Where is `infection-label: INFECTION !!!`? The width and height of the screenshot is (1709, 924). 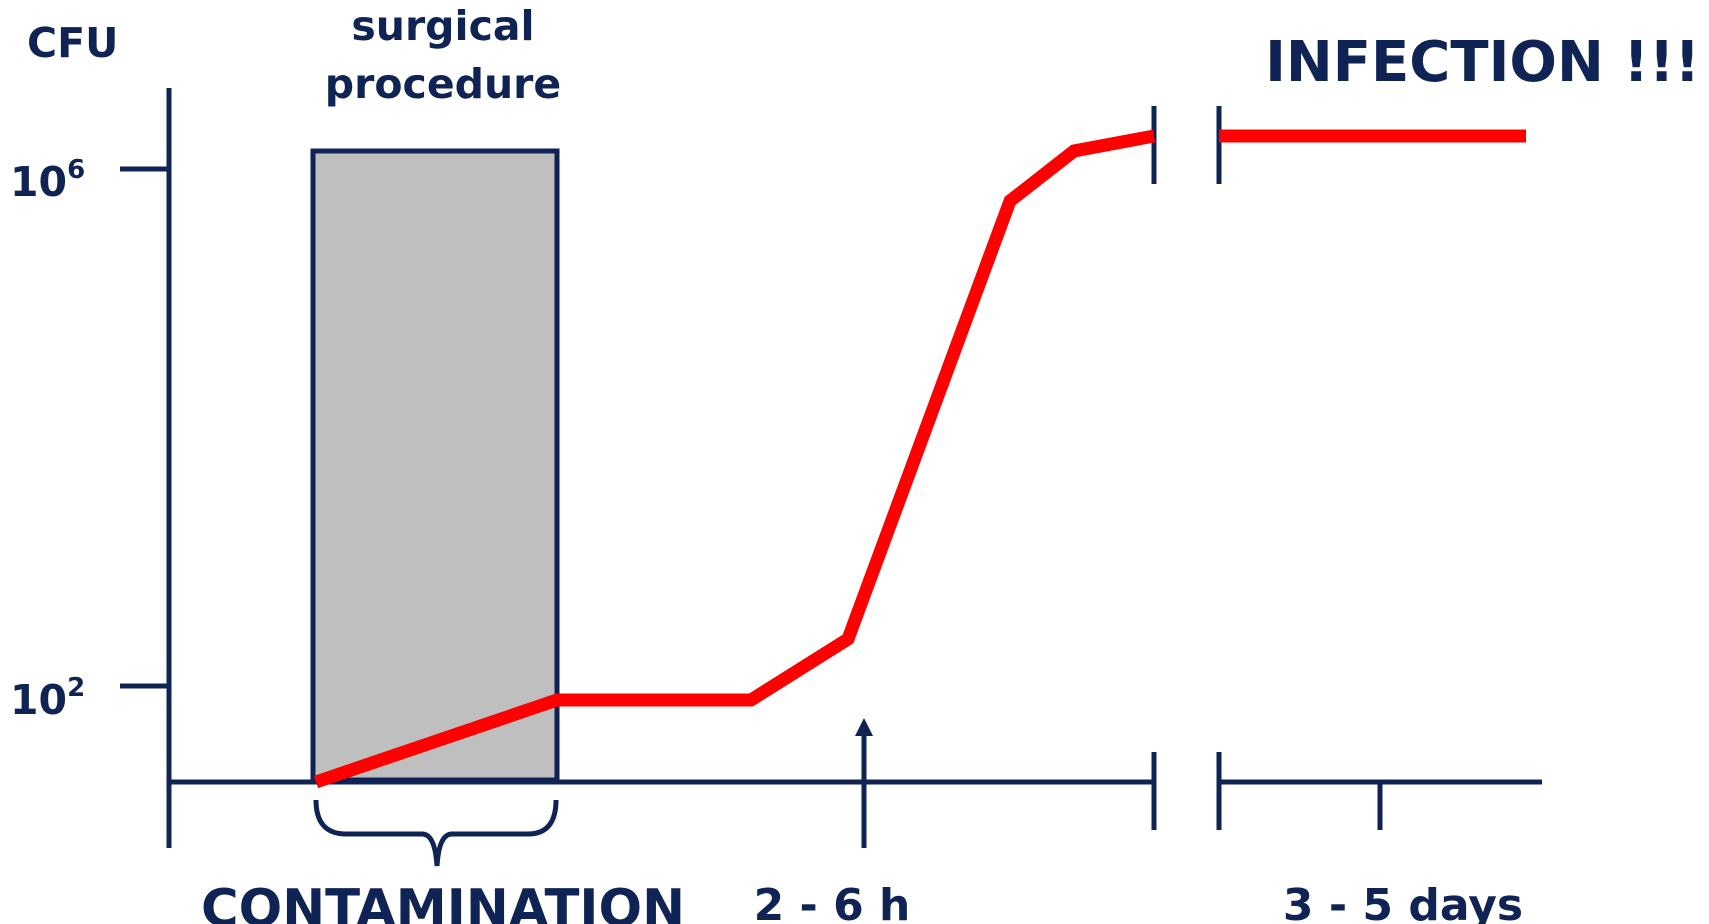 infection-label: INFECTION !!! is located at coordinates (1482, 62).